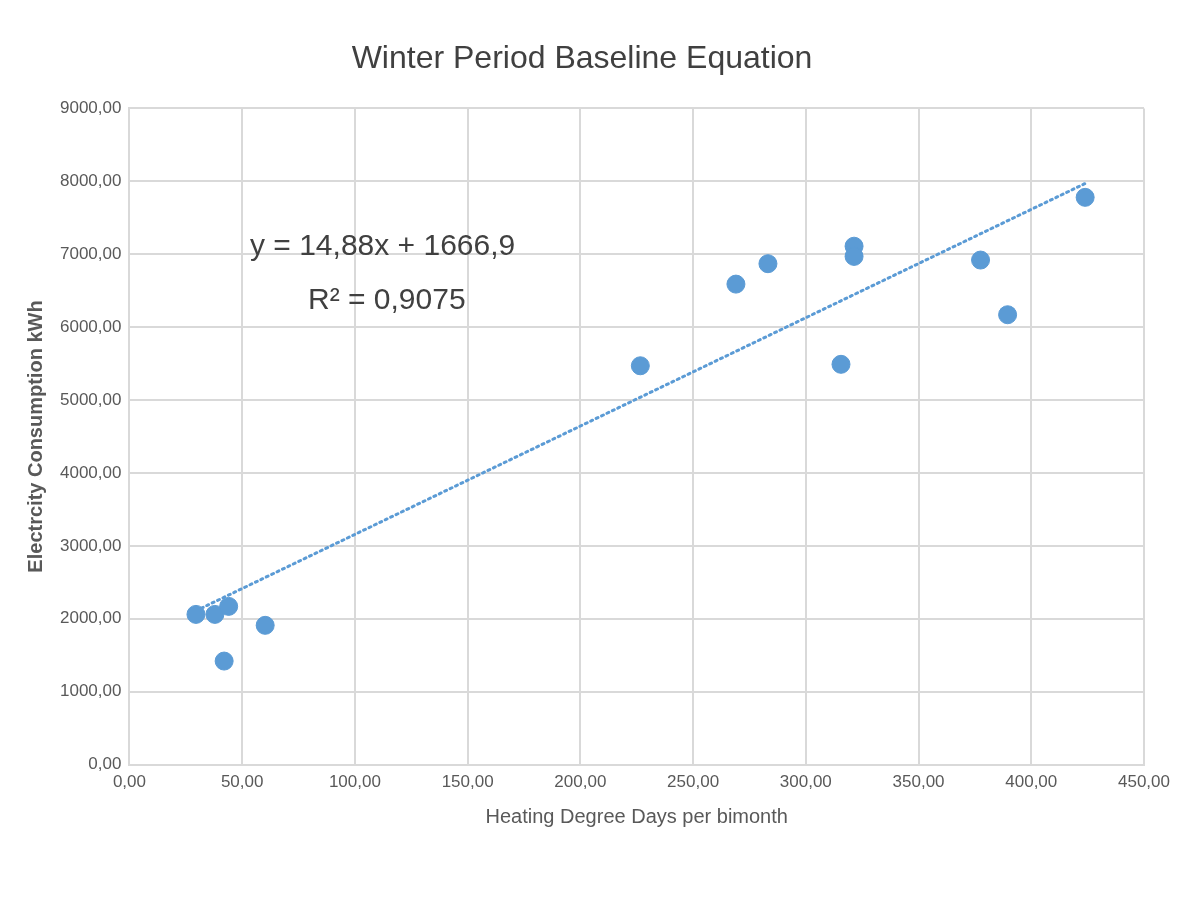 The height and width of the screenshot is (903, 1189). What do you see at coordinates (91, 691) in the screenshot?
I see `y-tick-label: 1000,00` at bounding box center [91, 691].